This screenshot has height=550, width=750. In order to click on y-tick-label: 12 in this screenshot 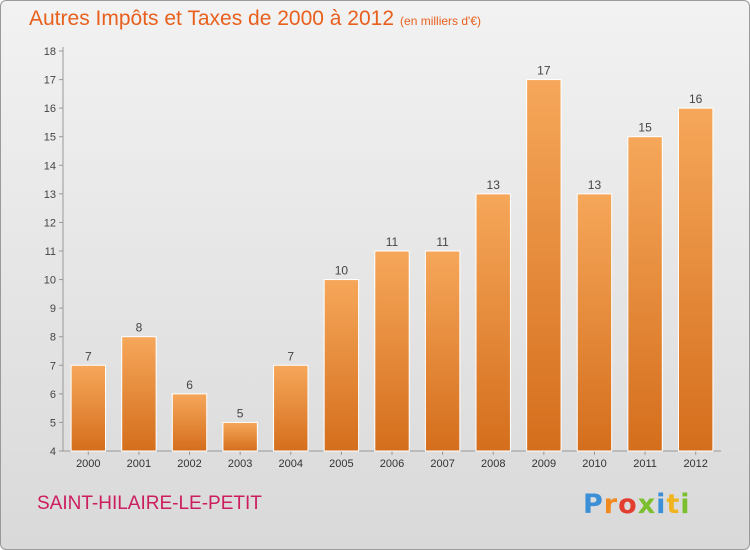, I will do `click(50, 223)`.